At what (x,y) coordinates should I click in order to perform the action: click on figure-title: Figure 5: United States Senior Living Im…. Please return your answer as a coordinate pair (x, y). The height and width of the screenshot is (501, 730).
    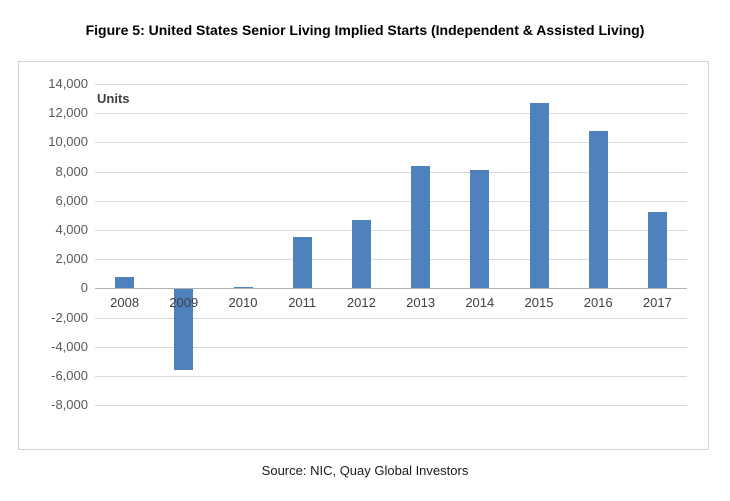
    Looking at the image, I should click on (365, 30).